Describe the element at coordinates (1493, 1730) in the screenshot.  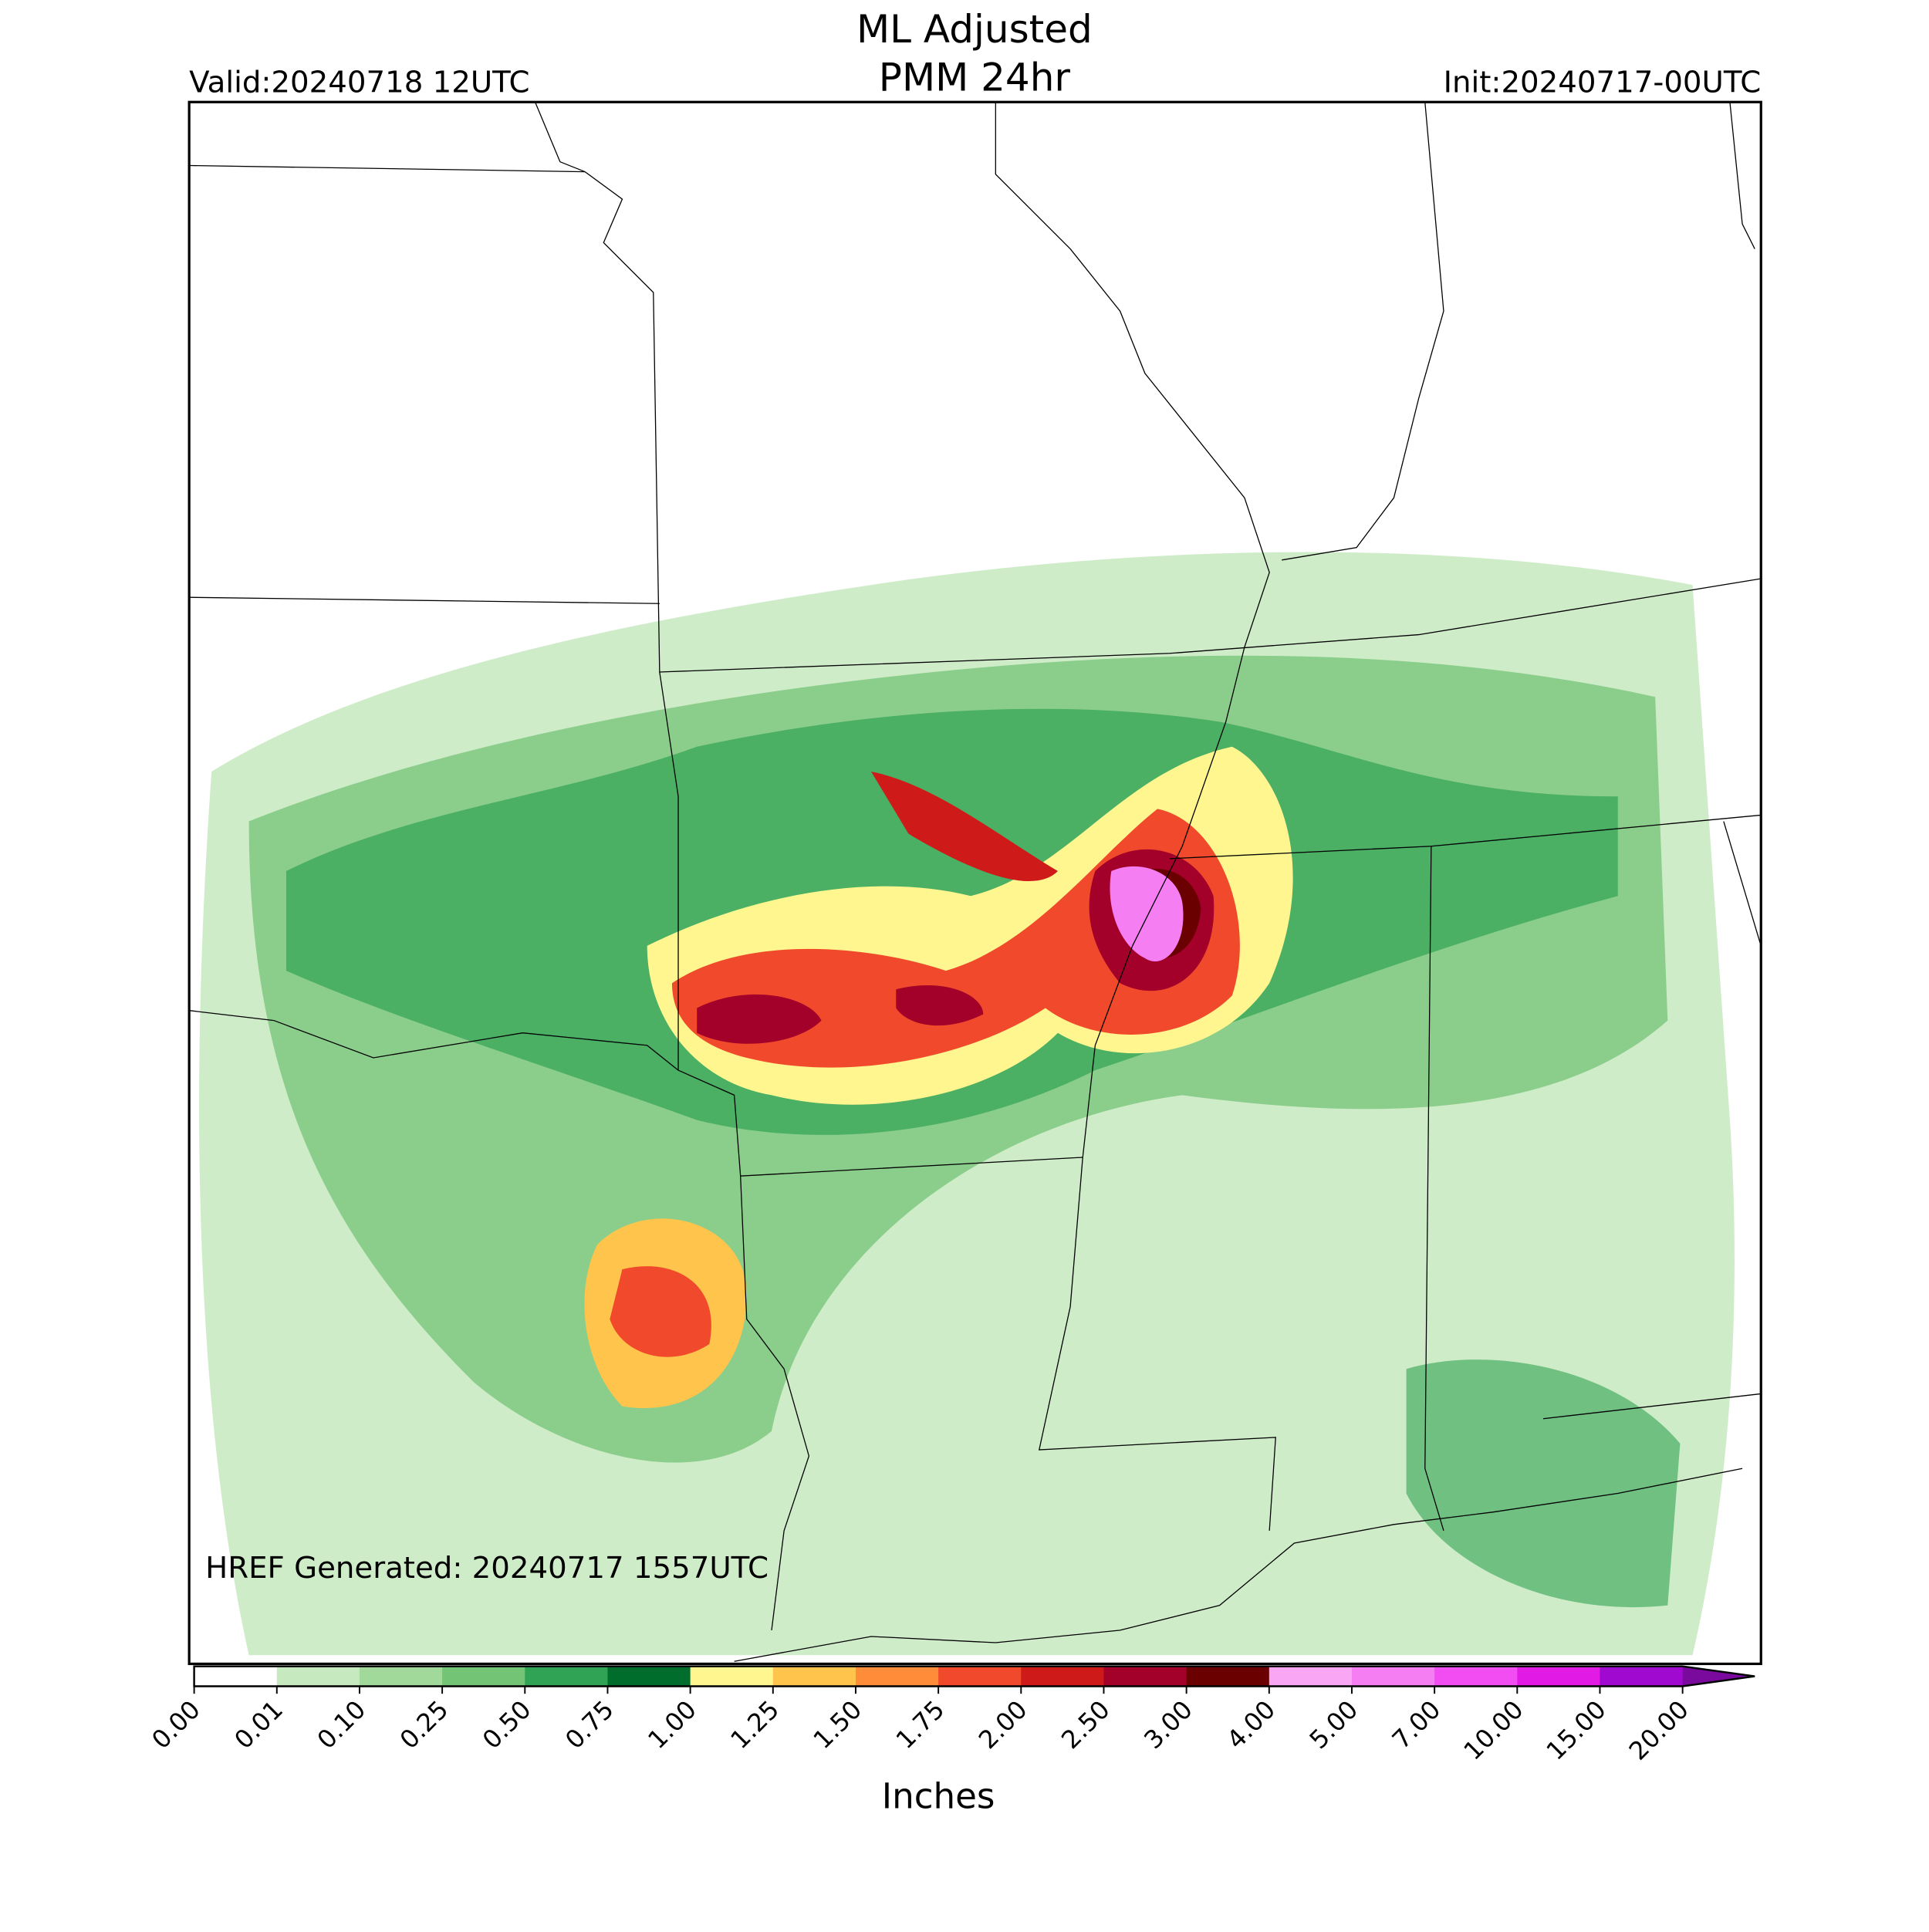
I see `colorbar-tick-label: 10.00` at that location.